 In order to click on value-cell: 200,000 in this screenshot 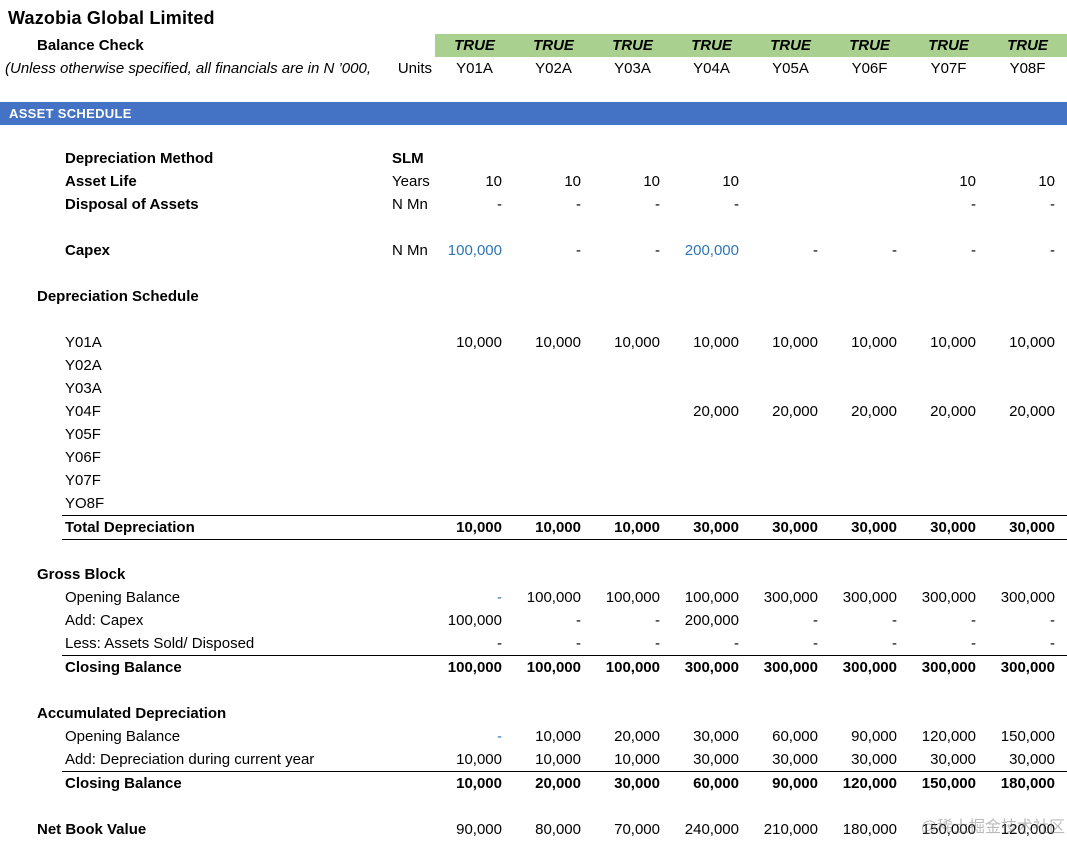, I will do `click(711, 620)`.